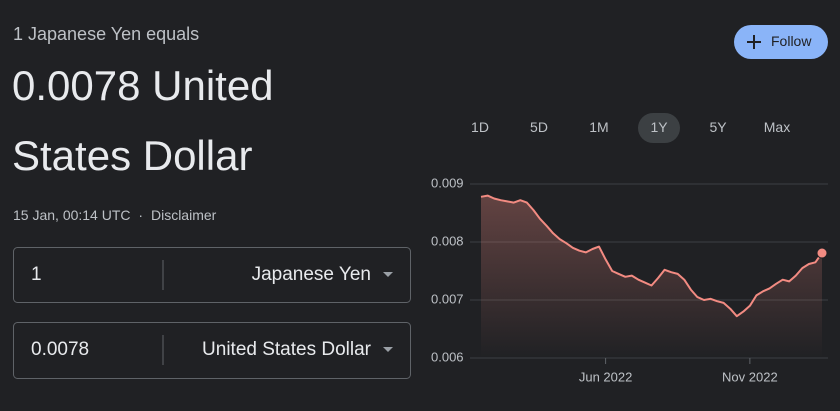 Image resolution: width=840 pixels, height=411 pixels. Describe the element at coordinates (791, 41) in the screenshot. I see `button-label: Follow` at that location.